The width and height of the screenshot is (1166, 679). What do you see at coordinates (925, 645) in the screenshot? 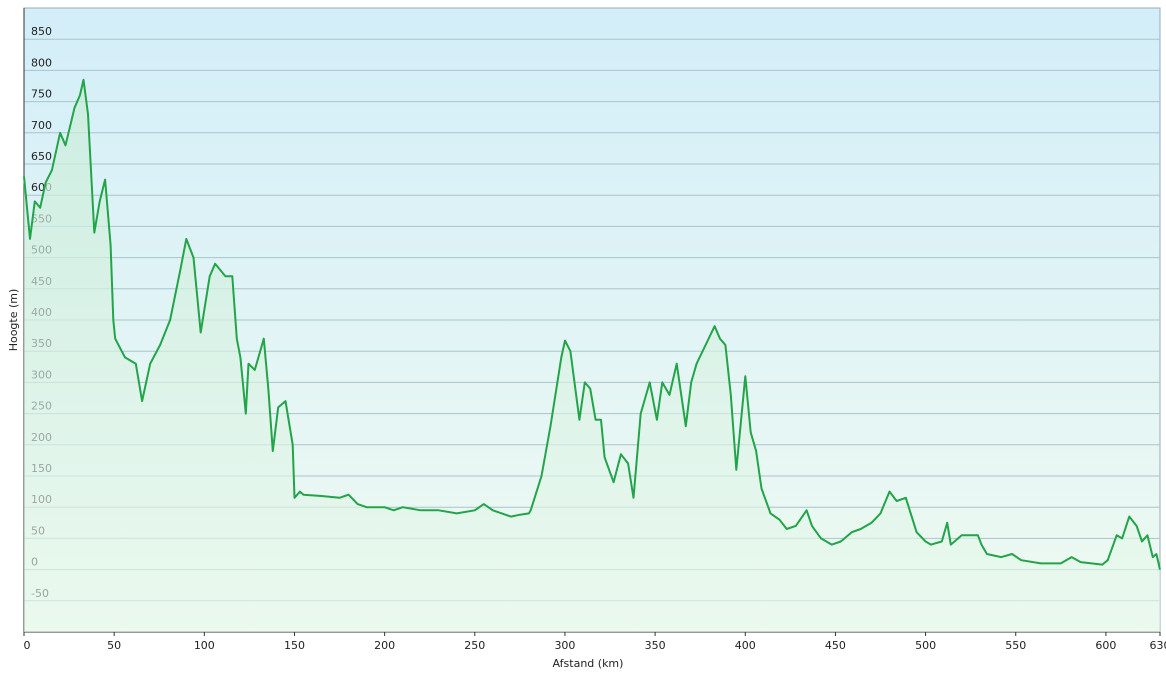
I see `x-tick-label: 500` at bounding box center [925, 645].